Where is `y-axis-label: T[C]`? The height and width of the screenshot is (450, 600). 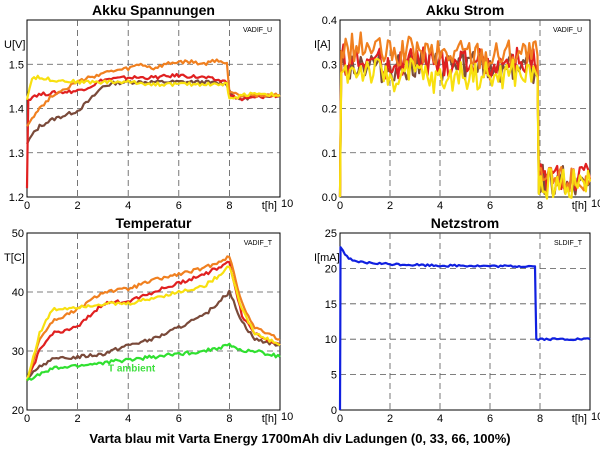 y-axis-label: T[C] is located at coordinates (14, 258).